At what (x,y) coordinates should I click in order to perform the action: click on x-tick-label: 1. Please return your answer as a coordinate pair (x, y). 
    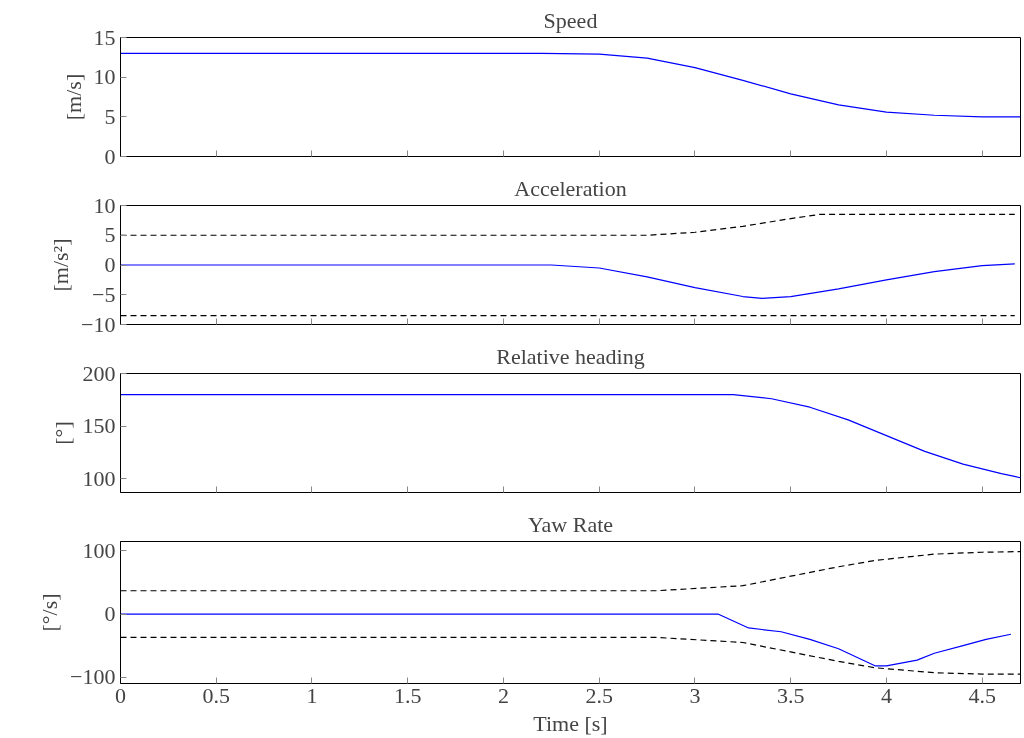
    Looking at the image, I should click on (312, 695).